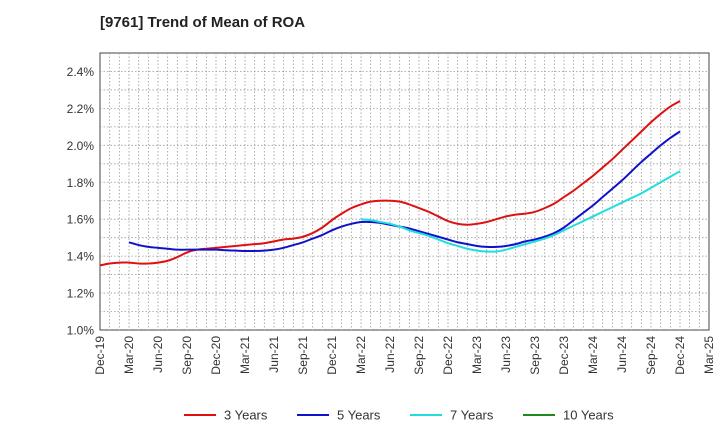 Image resolution: width=720 pixels, height=440 pixels. Describe the element at coordinates (419, 355) in the screenshot. I see `x-tick-label: Sep-22` at that location.